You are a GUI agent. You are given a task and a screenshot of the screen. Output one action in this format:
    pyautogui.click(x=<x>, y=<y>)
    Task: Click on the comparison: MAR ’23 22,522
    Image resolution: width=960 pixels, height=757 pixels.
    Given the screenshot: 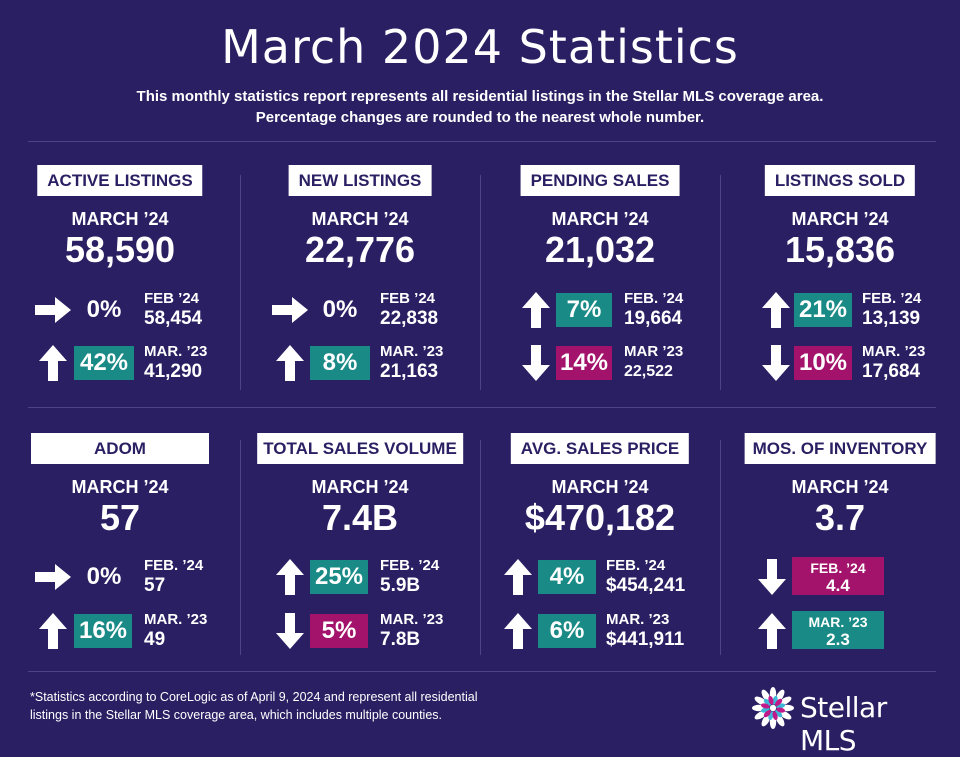 What is the action you would take?
    pyautogui.click(x=653, y=363)
    